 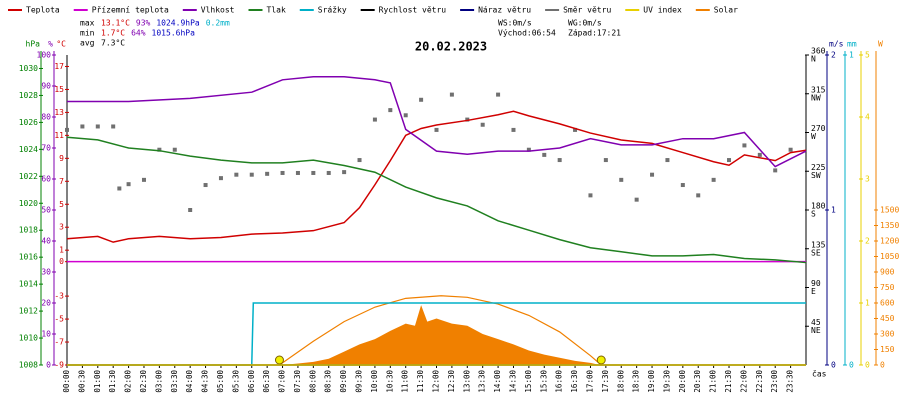 What do you see at coordinates (28, 176) in the screenshot?
I see `y-tick-label: 1022` at bounding box center [28, 176].